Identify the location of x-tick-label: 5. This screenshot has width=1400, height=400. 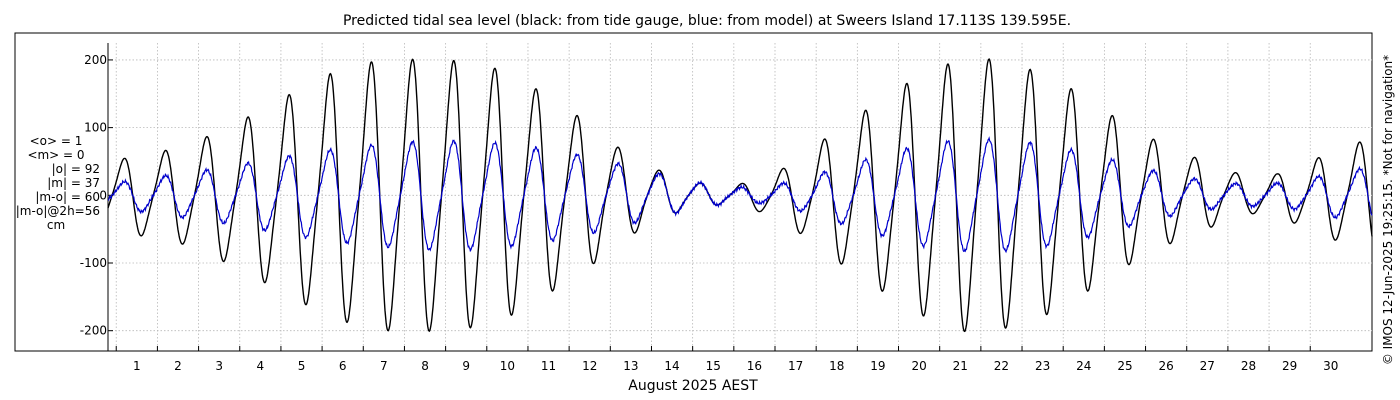
(302, 366).